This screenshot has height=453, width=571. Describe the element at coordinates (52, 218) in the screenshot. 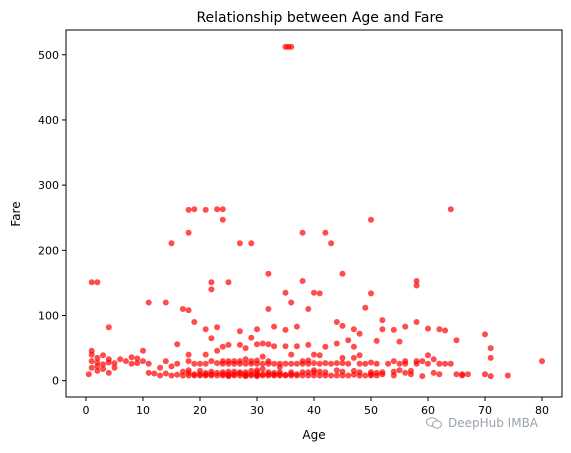

I see `y-axis-ticks: 0 100 200 300 400 500` at that location.